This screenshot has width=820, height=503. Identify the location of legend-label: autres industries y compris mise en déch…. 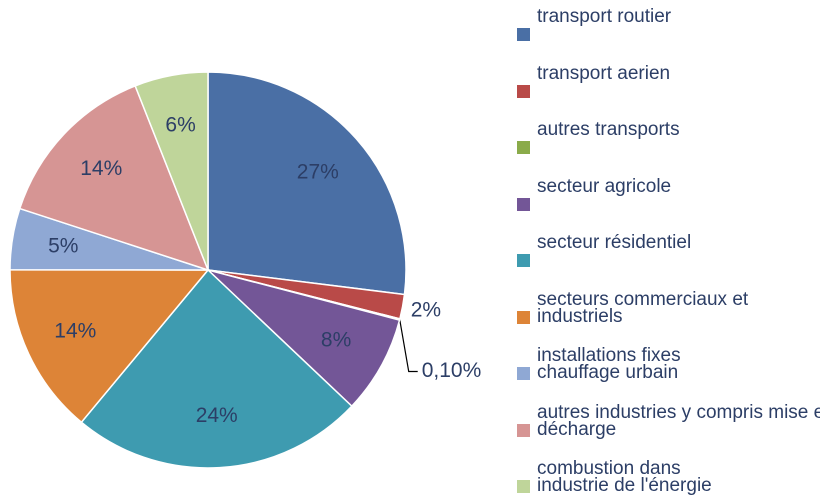
(678, 420).